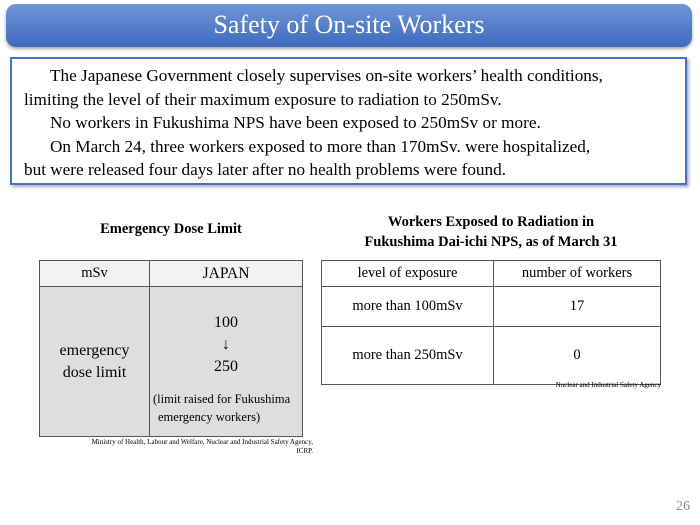  Describe the element at coordinates (491, 242) in the screenshot. I see `workers-exposed-heading-line: Fukushima Dai-ichi NPS, as of March 31` at that location.